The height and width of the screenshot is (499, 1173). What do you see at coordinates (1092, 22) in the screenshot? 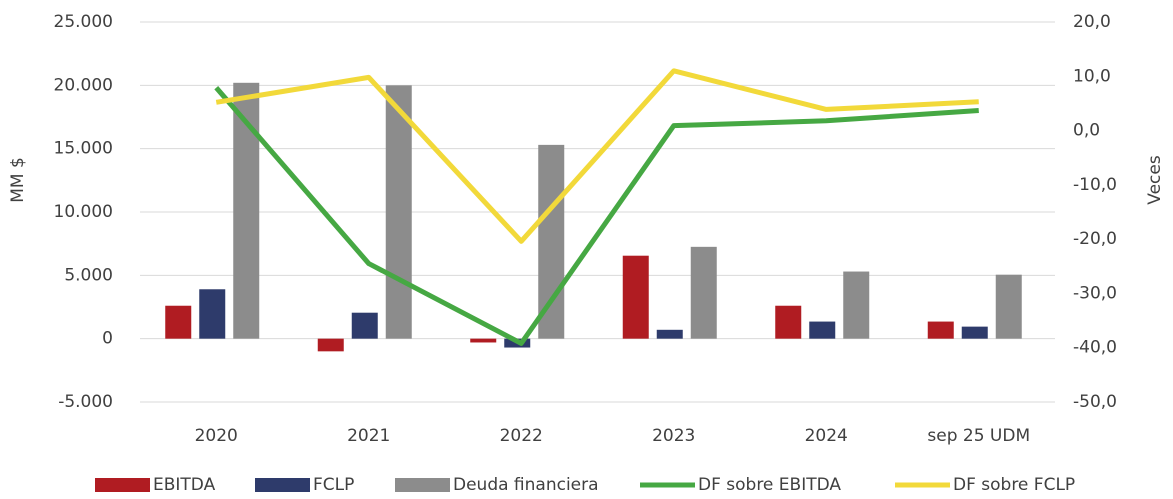
I see `y2-tick-label: 20,0` at bounding box center [1092, 22].